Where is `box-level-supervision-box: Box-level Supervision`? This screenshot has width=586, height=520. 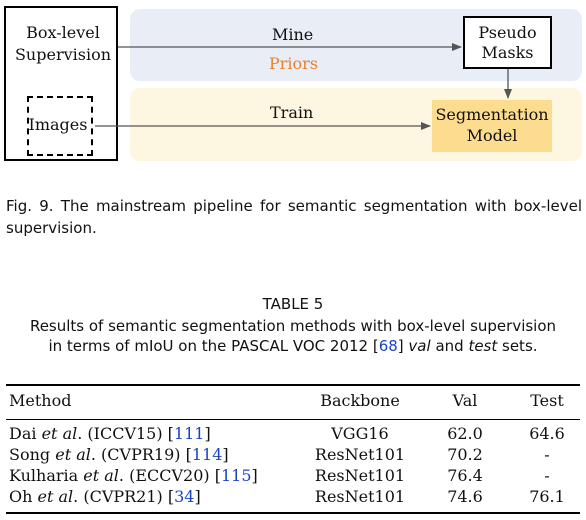 box-level-supervision-box: Box-level Supervision is located at coordinates (61, 83).